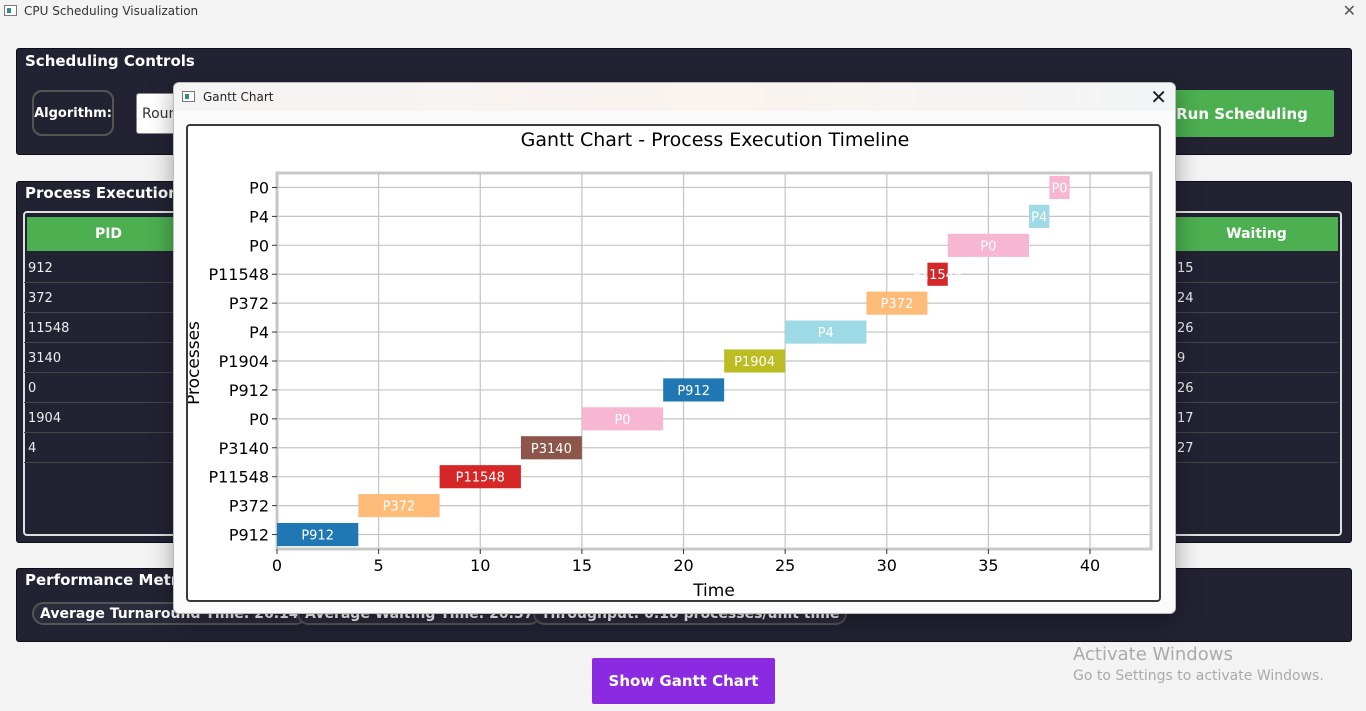 The width and height of the screenshot is (1366, 711). Describe the element at coordinates (582, 565) in the screenshot. I see `x-tick-label: 15` at that location.